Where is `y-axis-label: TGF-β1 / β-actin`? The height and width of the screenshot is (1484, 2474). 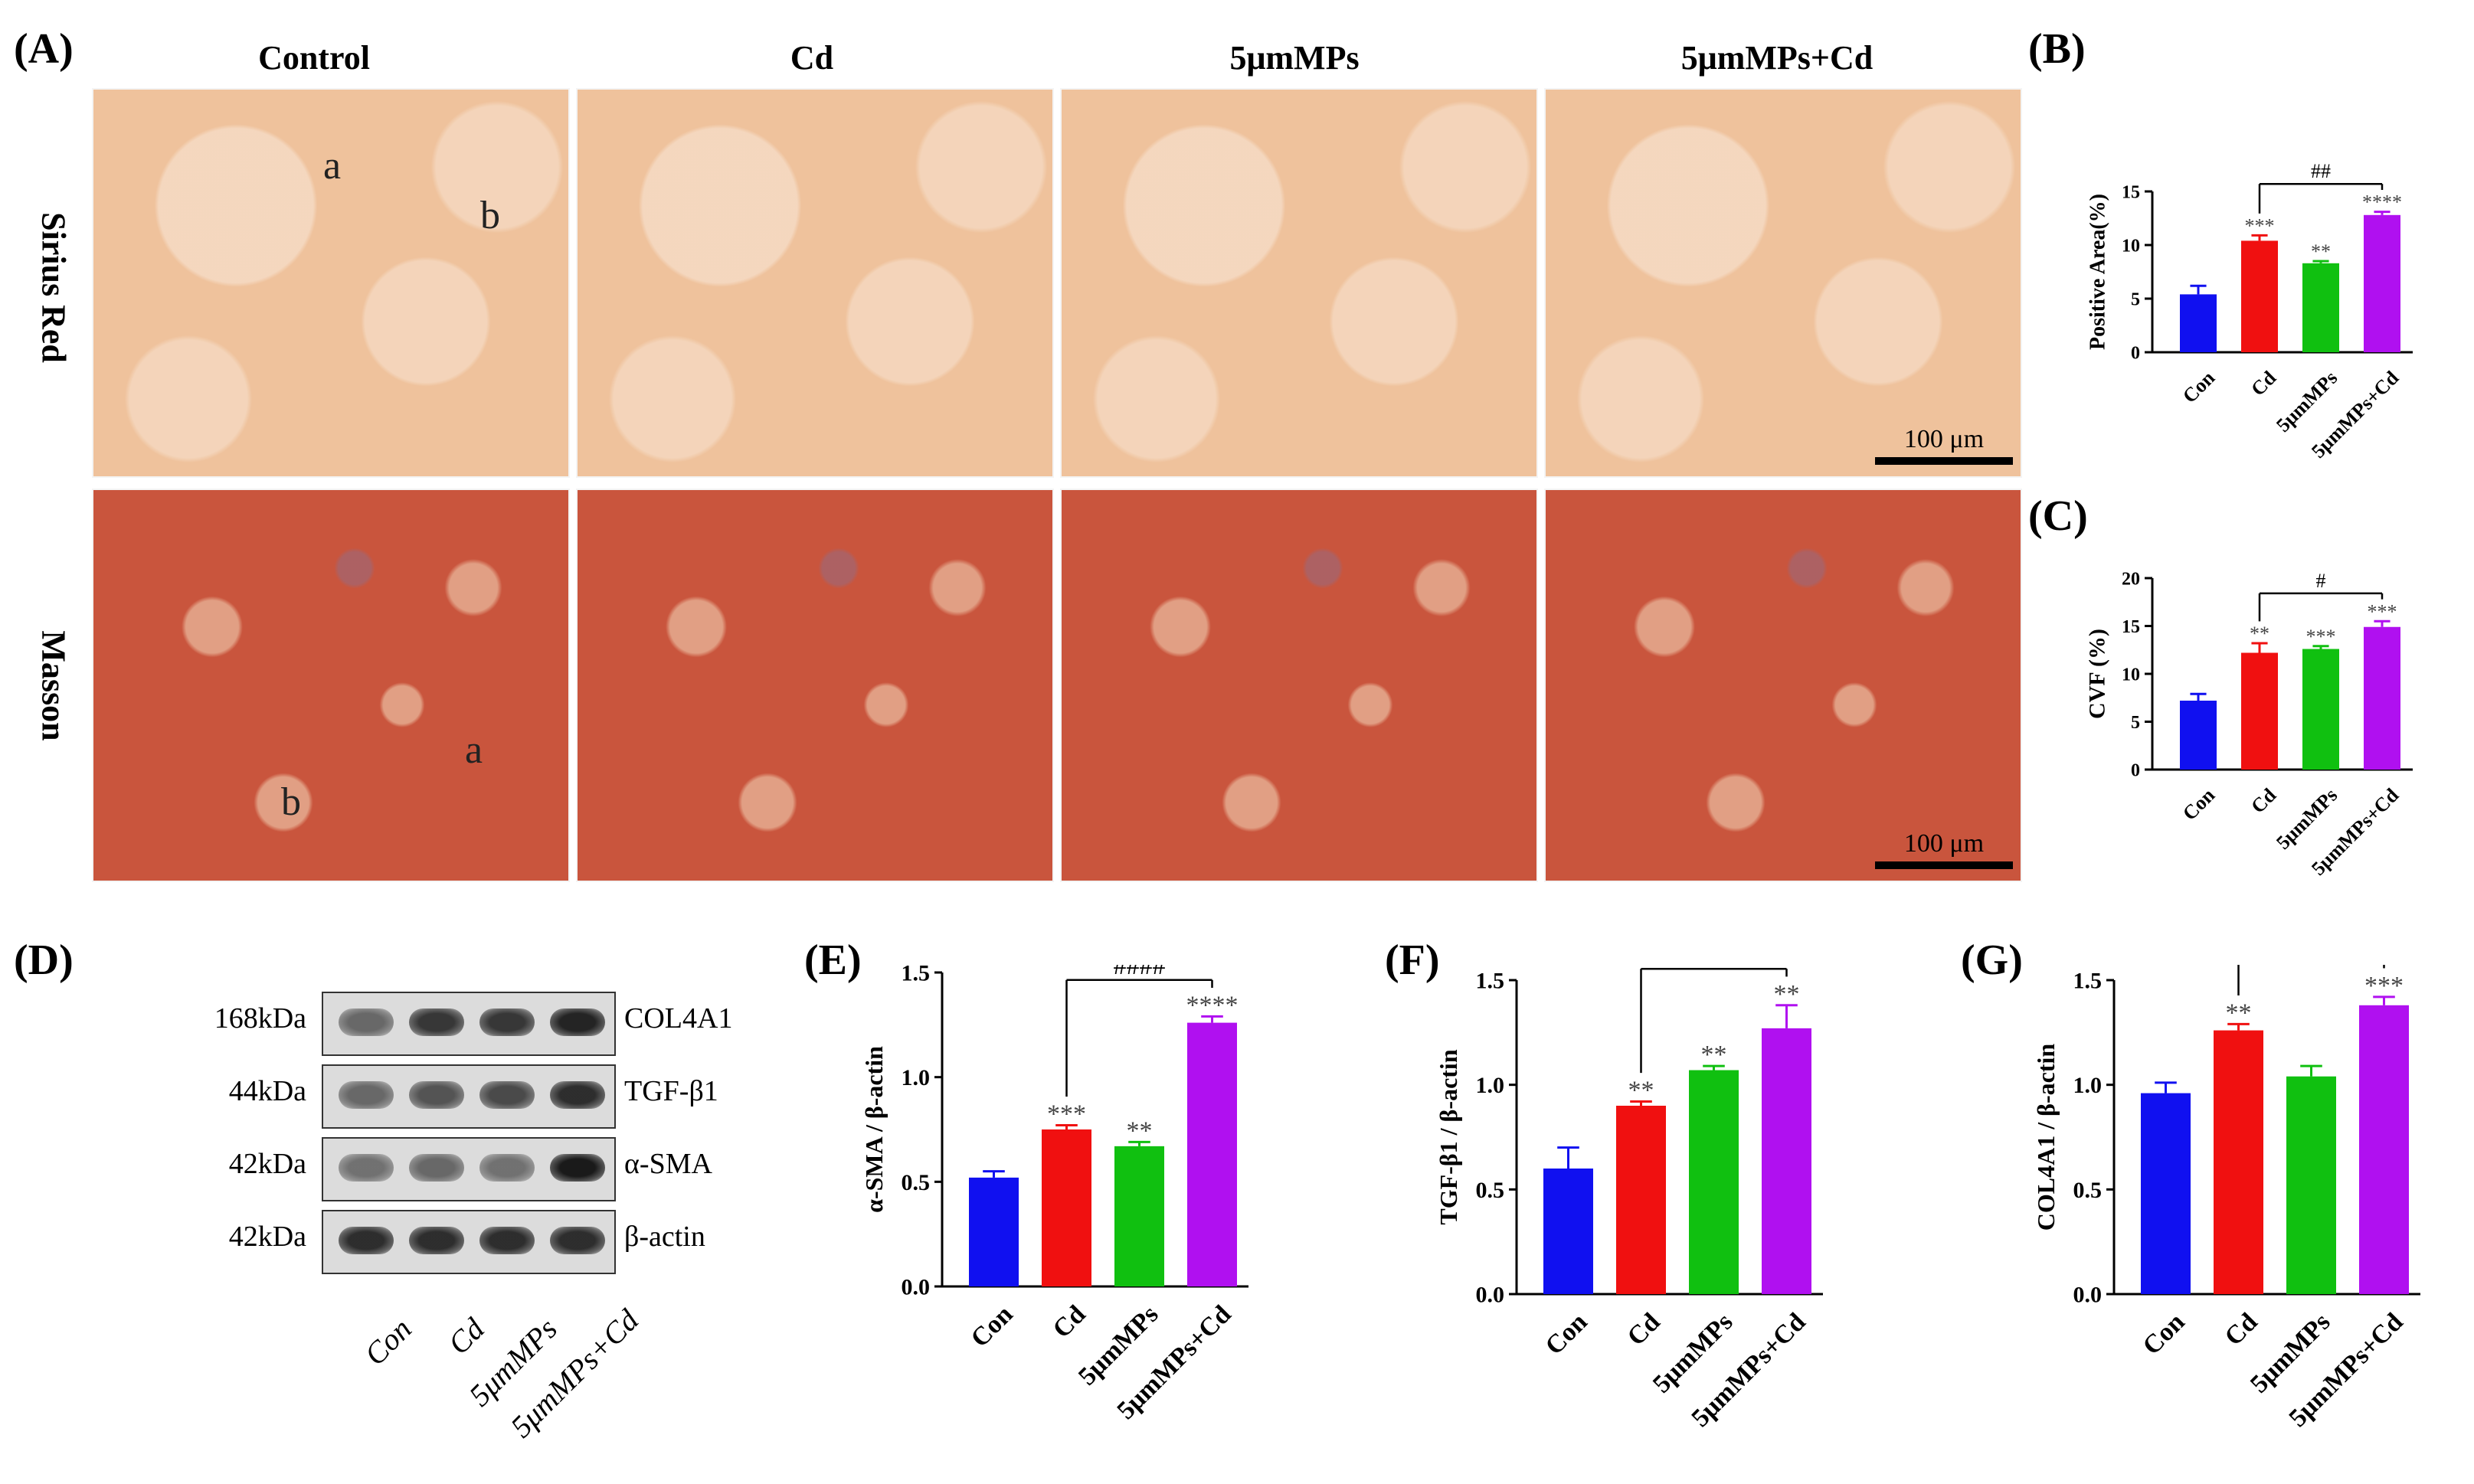
y-axis-label: TGF-β1 / β-actin is located at coordinates (1448, 1136).